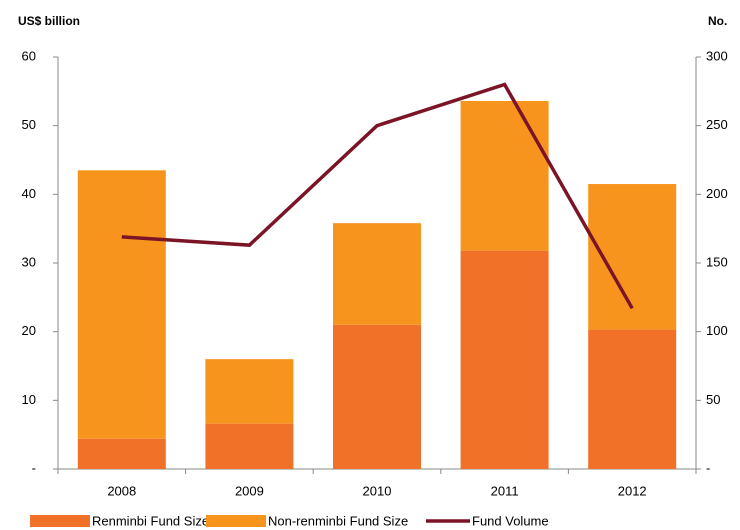 The height and width of the screenshot is (530, 740). Describe the element at coordinates (29, 124) in the screenshot. I see `y-tick-label: 50` at that location.